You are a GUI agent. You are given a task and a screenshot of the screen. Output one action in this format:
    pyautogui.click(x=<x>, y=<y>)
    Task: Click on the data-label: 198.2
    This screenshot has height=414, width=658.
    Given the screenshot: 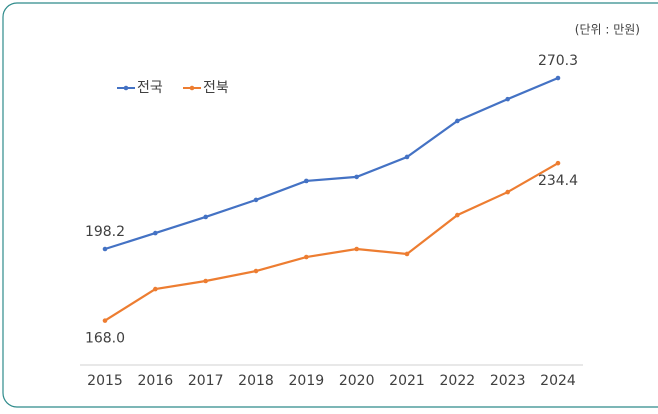 What is the action you would take?
    pyautogui.click(x=105, y=232)
    